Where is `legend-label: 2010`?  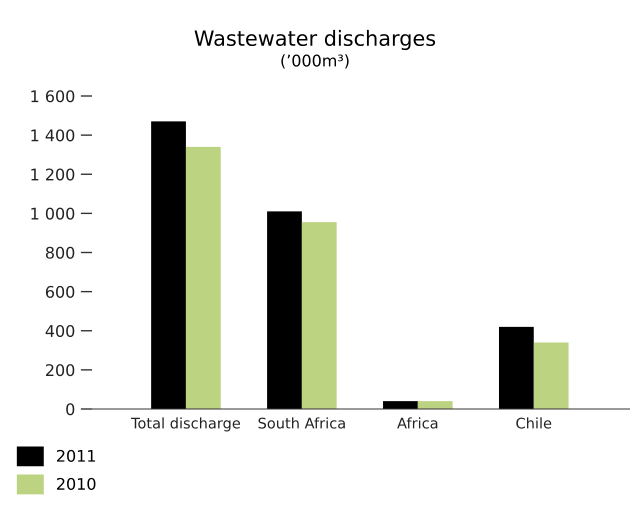
legend-label: 2010 is located at coordinates (76, 484).